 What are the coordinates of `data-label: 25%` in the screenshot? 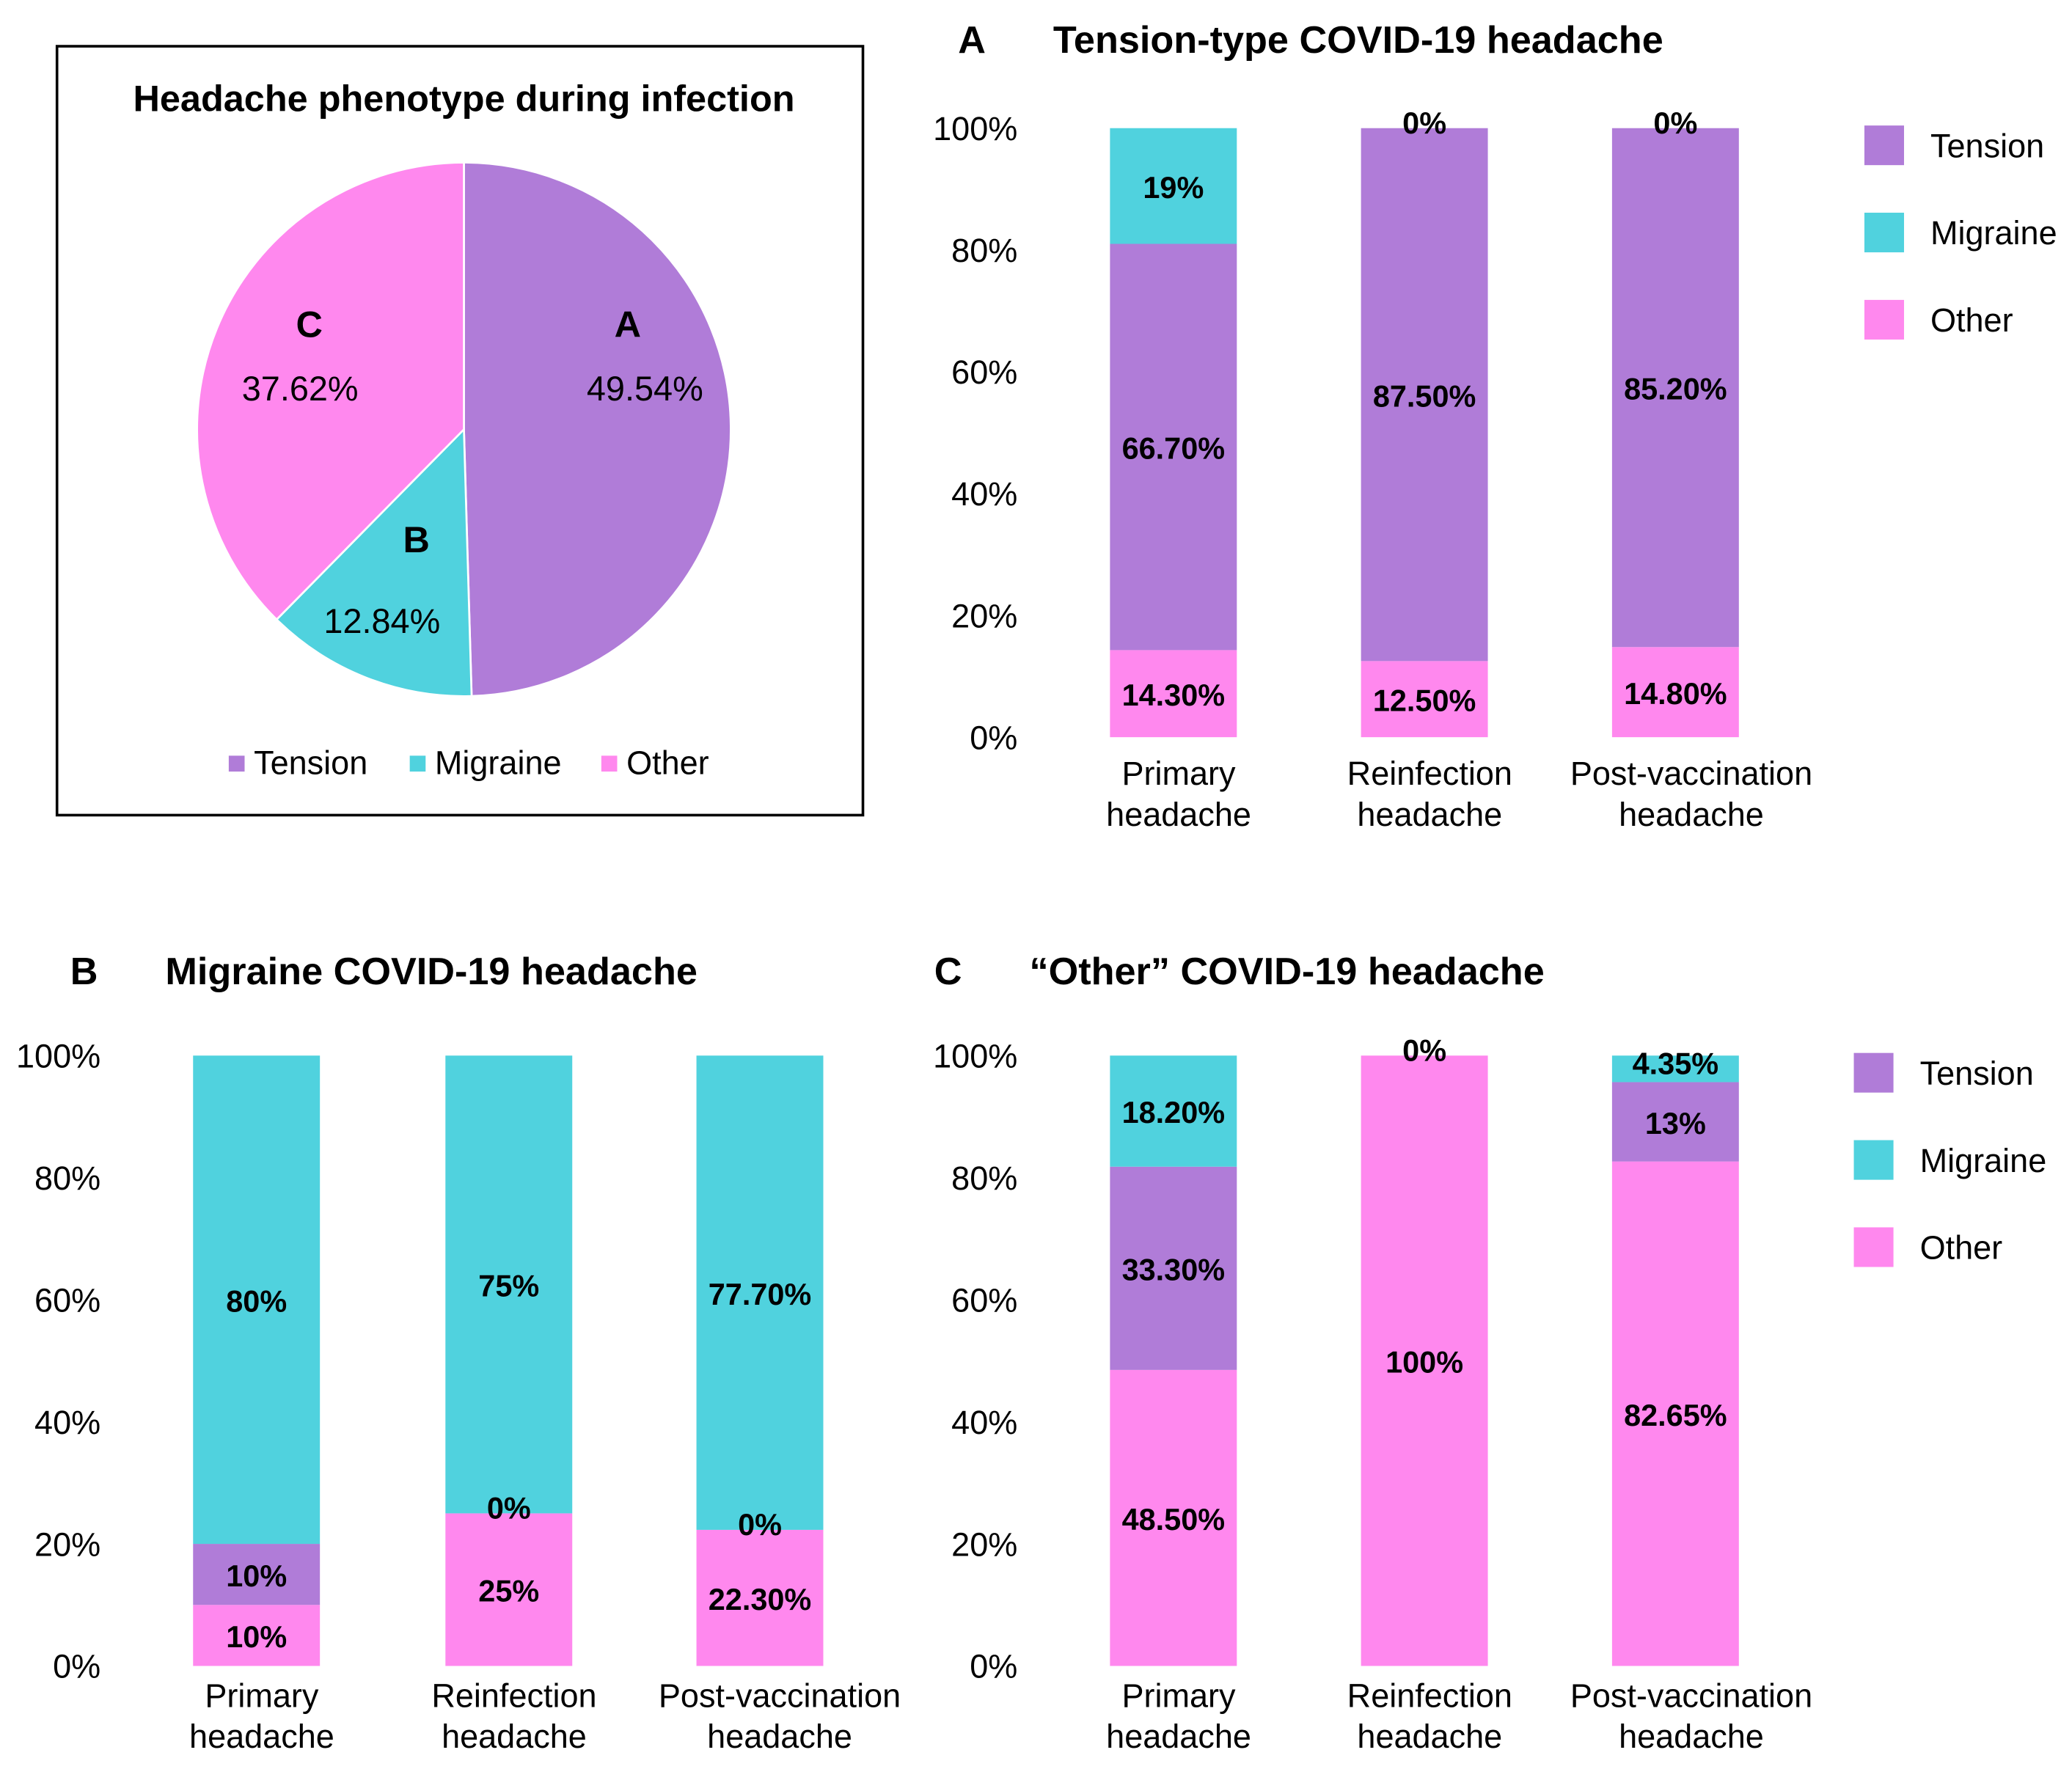 It's located at (508, 1591).